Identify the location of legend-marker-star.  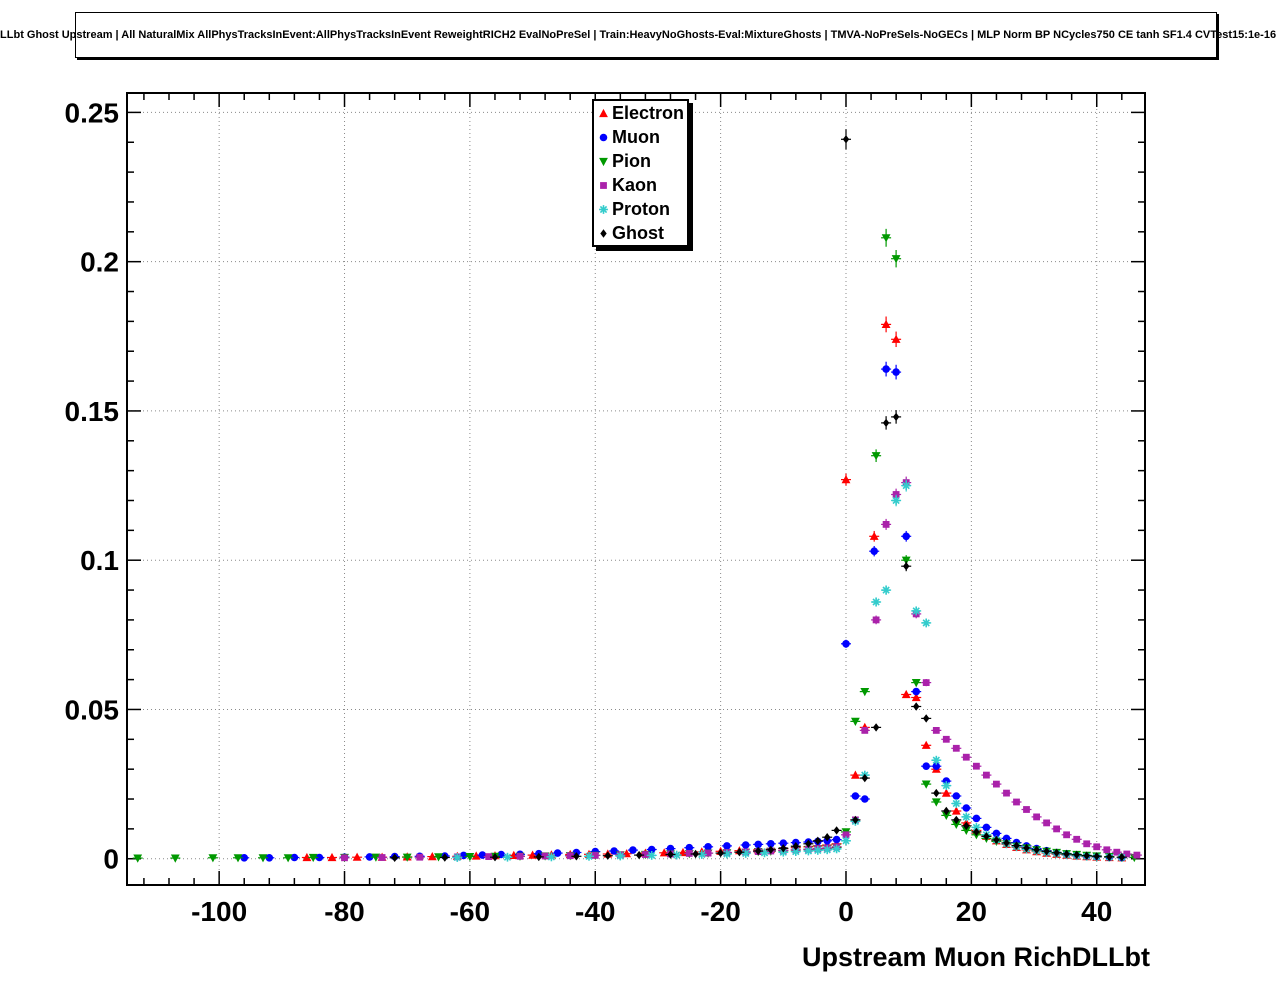
(603, 209).